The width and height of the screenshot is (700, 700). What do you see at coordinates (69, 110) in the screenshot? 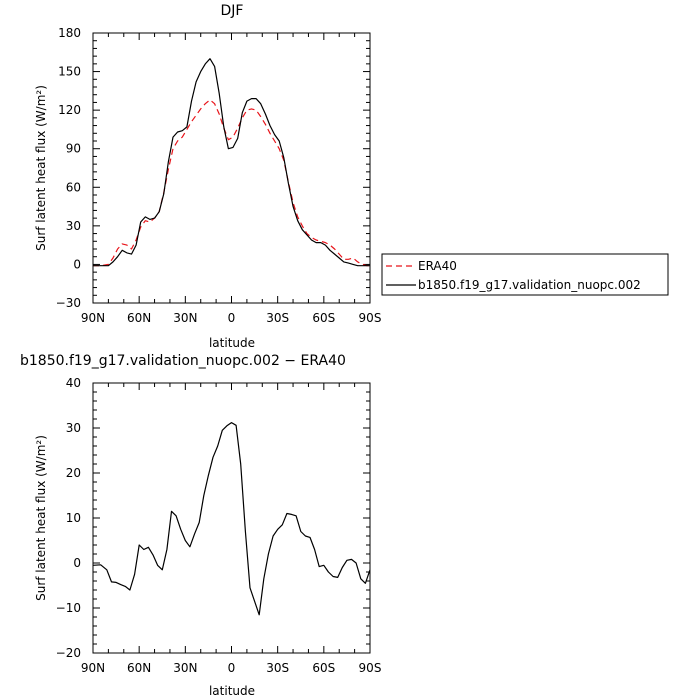
I see `top-y-tick-label: 120` at bounding box center [69, 110].